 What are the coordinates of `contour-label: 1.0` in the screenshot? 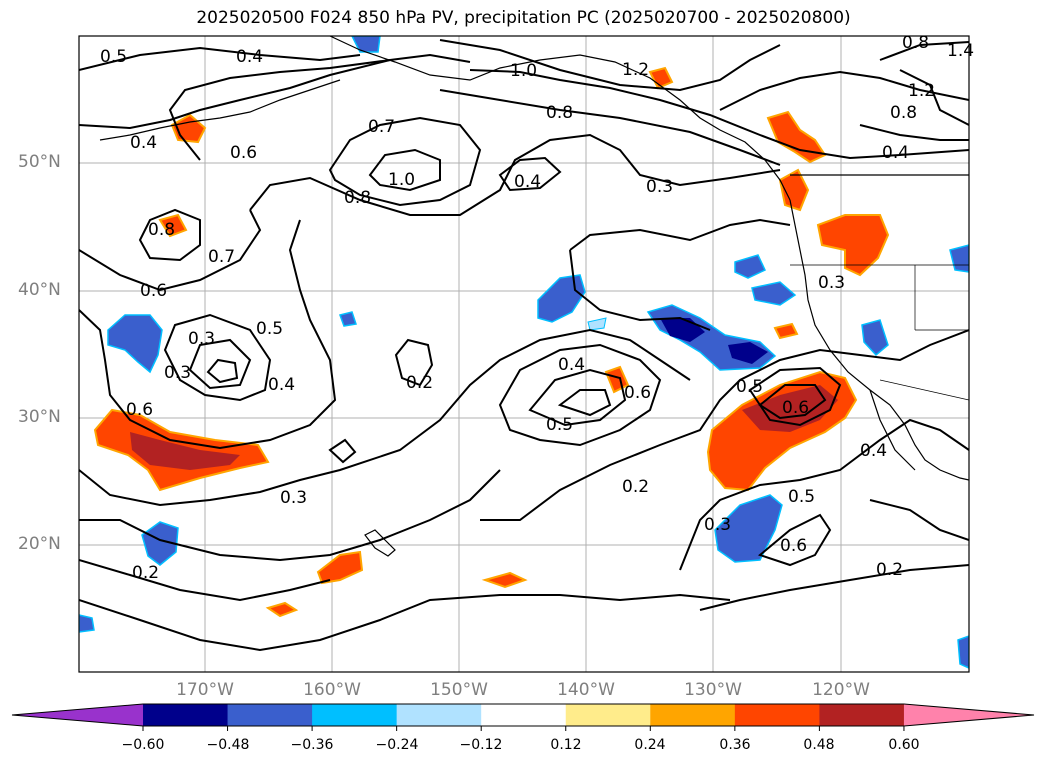 It's located at (401, 180).